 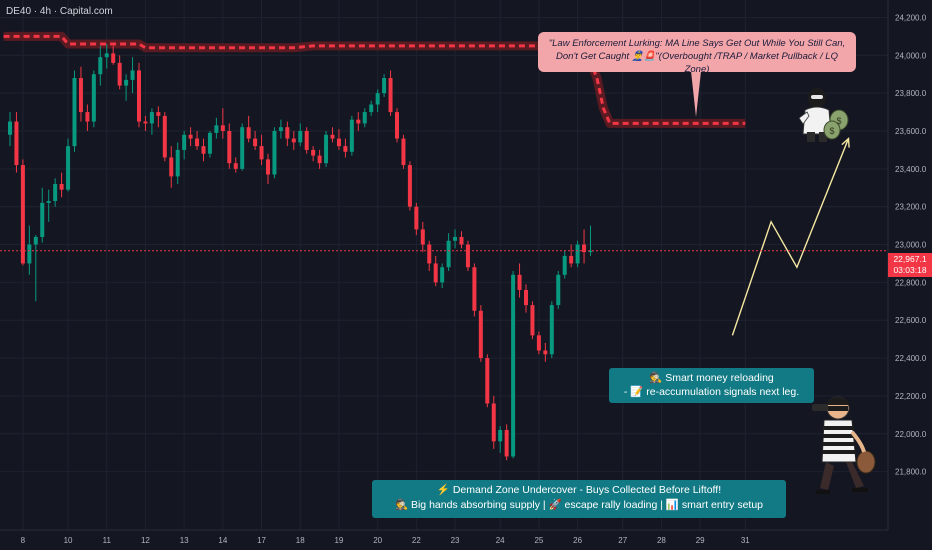 I want to click on time-axis-bg, so click(x=466, y=540).